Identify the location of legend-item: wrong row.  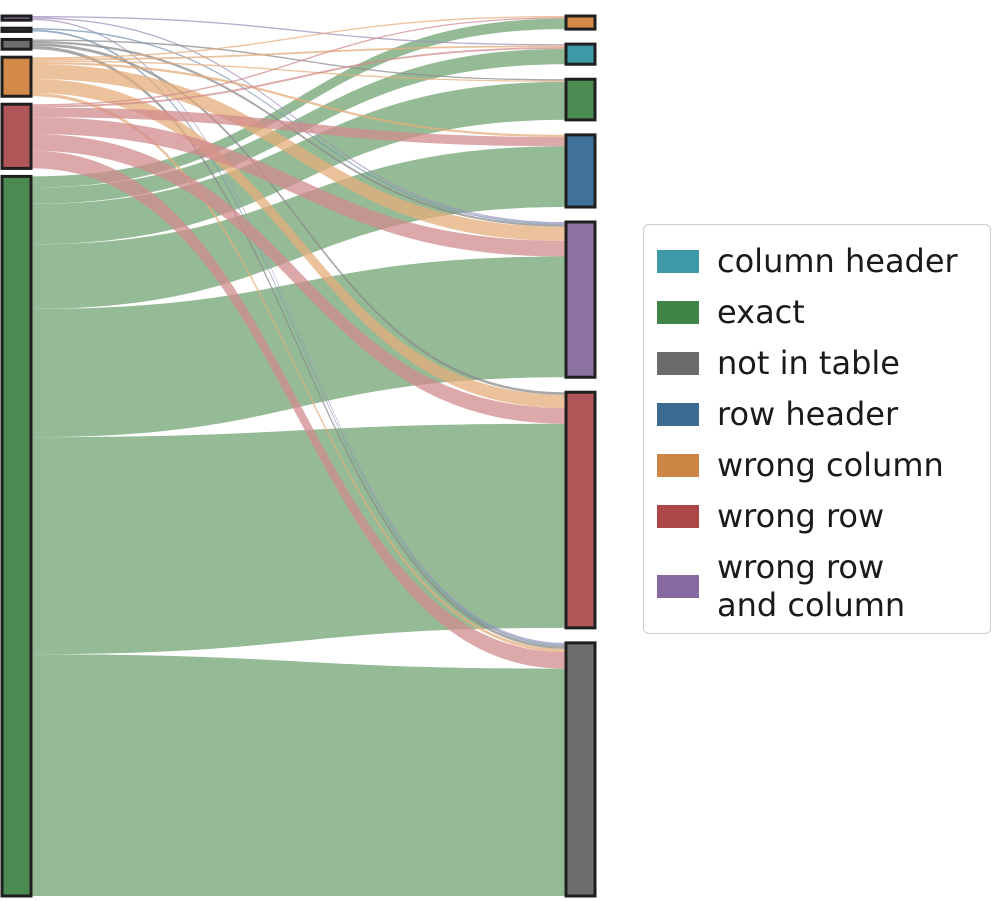
(770, 516).